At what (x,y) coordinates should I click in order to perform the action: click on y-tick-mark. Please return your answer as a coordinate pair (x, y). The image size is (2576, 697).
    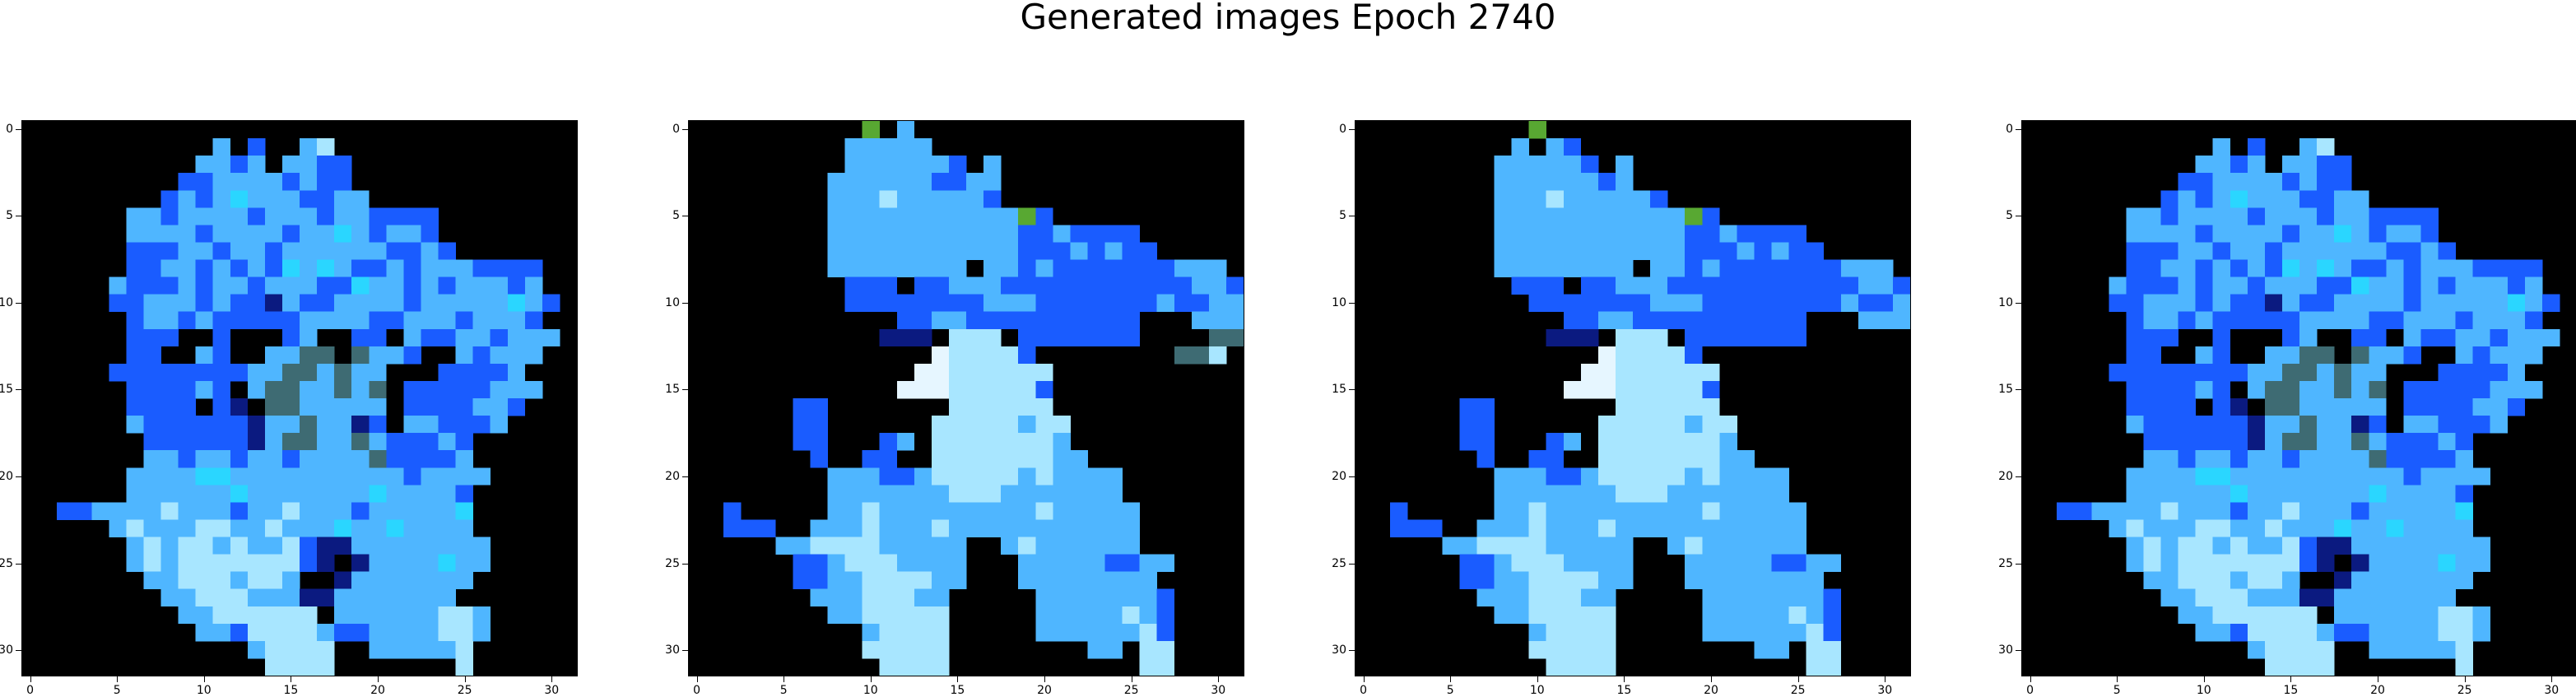
    Looking at the image, I should click on (2018, 303).